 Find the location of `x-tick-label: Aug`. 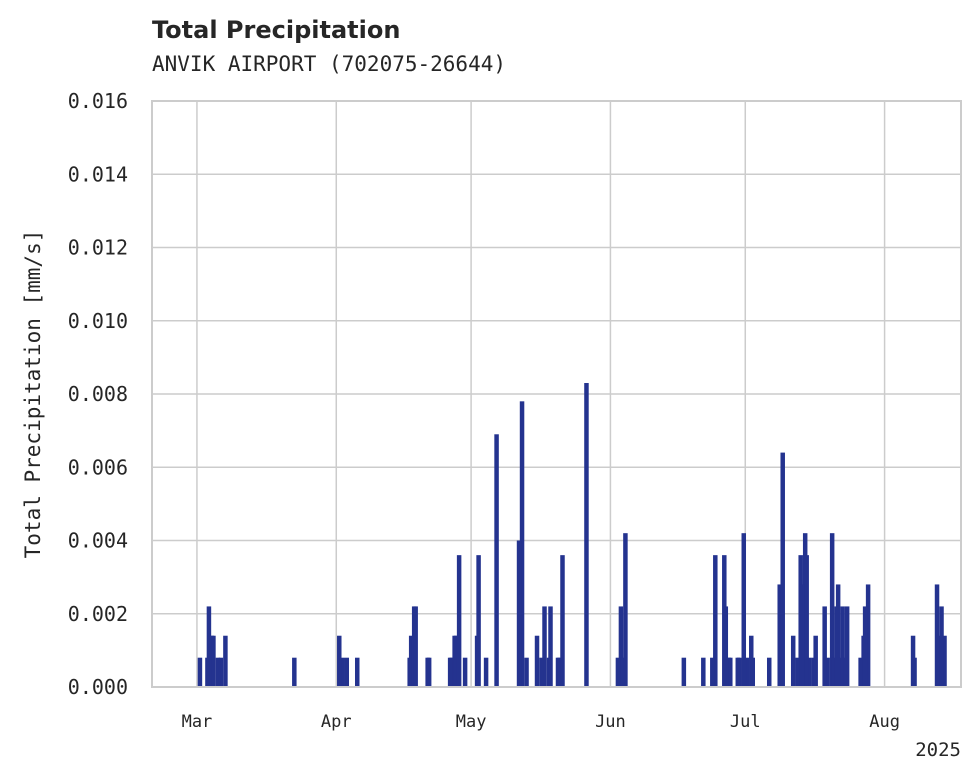

x-tick-label: Aug is located at coordinates (884, 722).